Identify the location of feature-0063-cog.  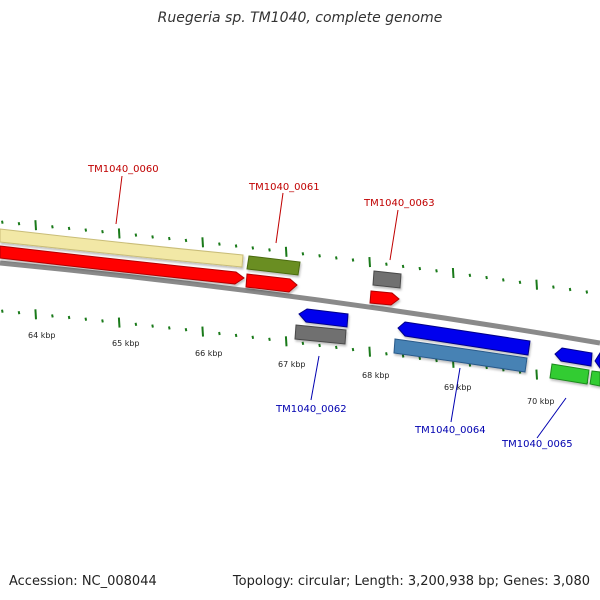
(387, 279).